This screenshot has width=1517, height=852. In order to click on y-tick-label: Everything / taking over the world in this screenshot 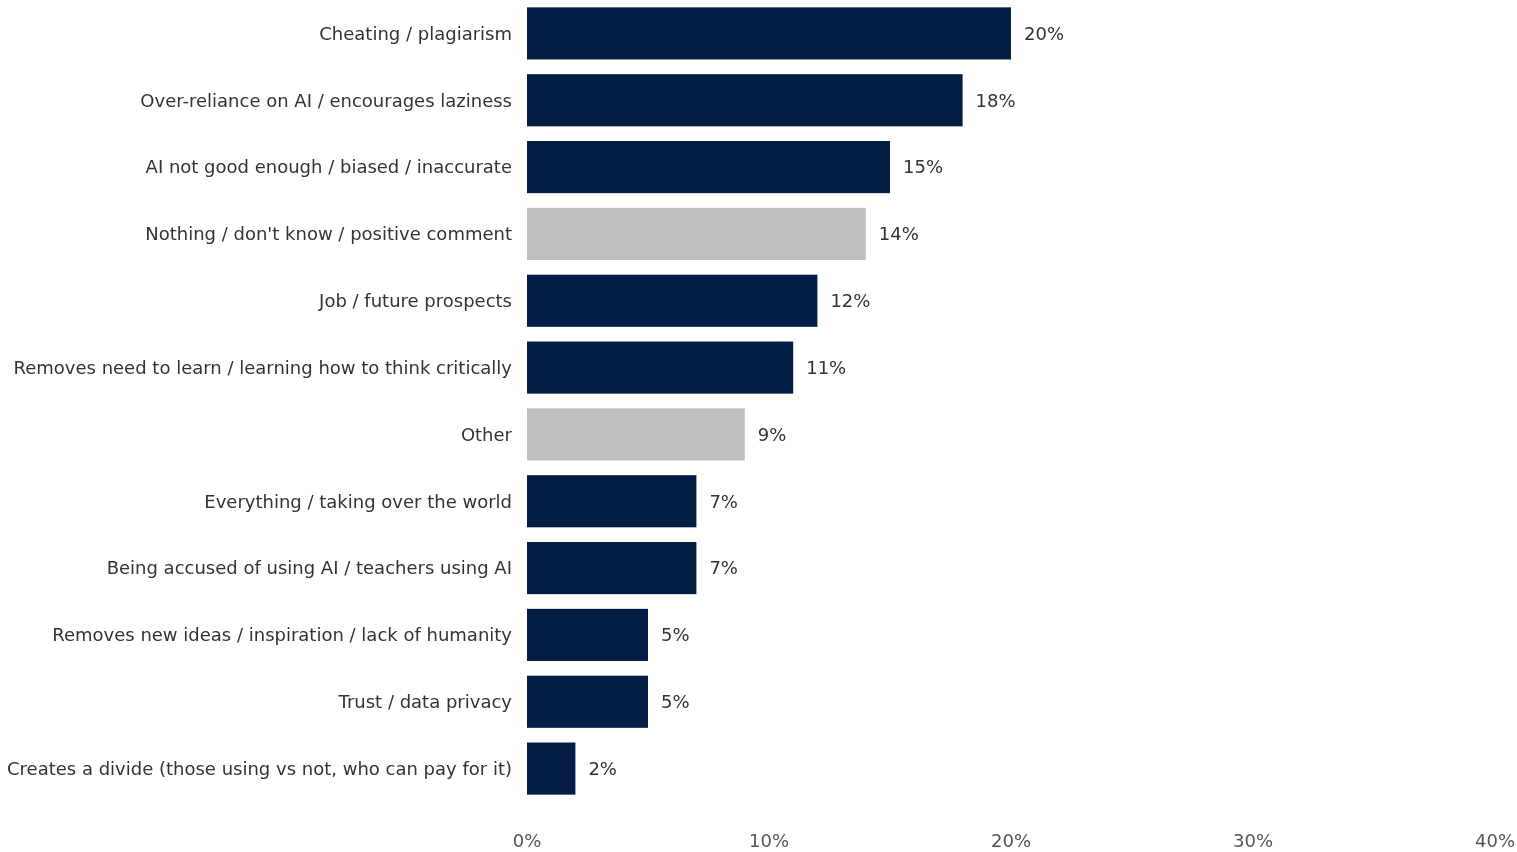, I will do `click(358, 501)`.